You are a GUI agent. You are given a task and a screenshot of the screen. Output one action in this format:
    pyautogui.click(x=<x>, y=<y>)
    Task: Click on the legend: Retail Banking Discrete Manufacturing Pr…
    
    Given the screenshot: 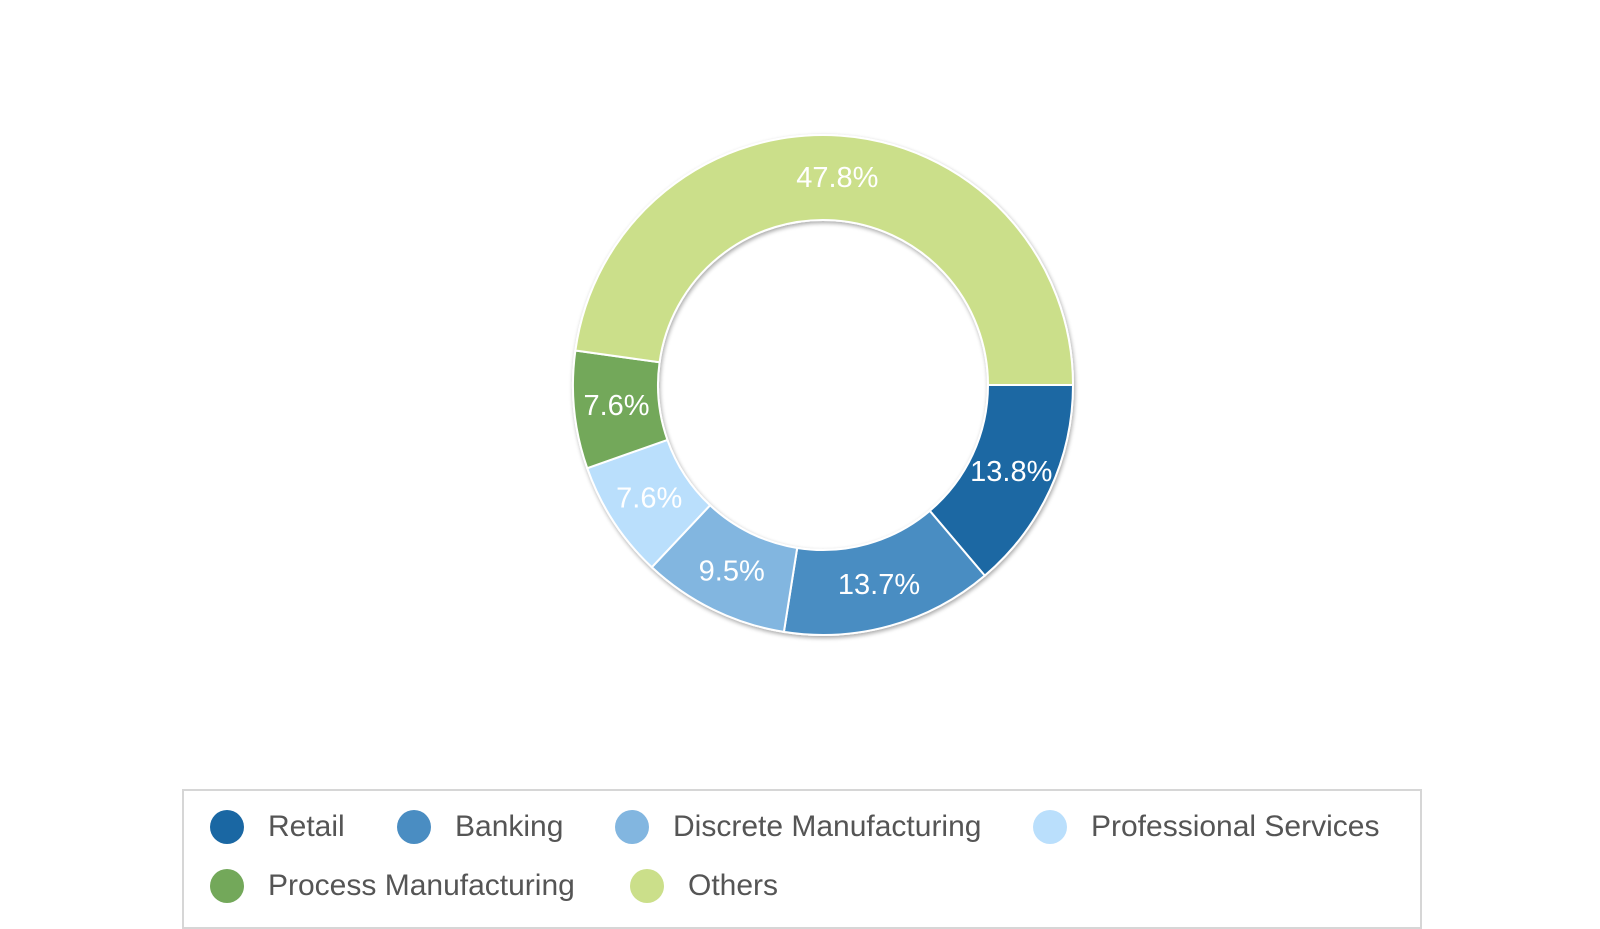 What is the action you would take?
    pyautogui.click(x=802, y=859)
    